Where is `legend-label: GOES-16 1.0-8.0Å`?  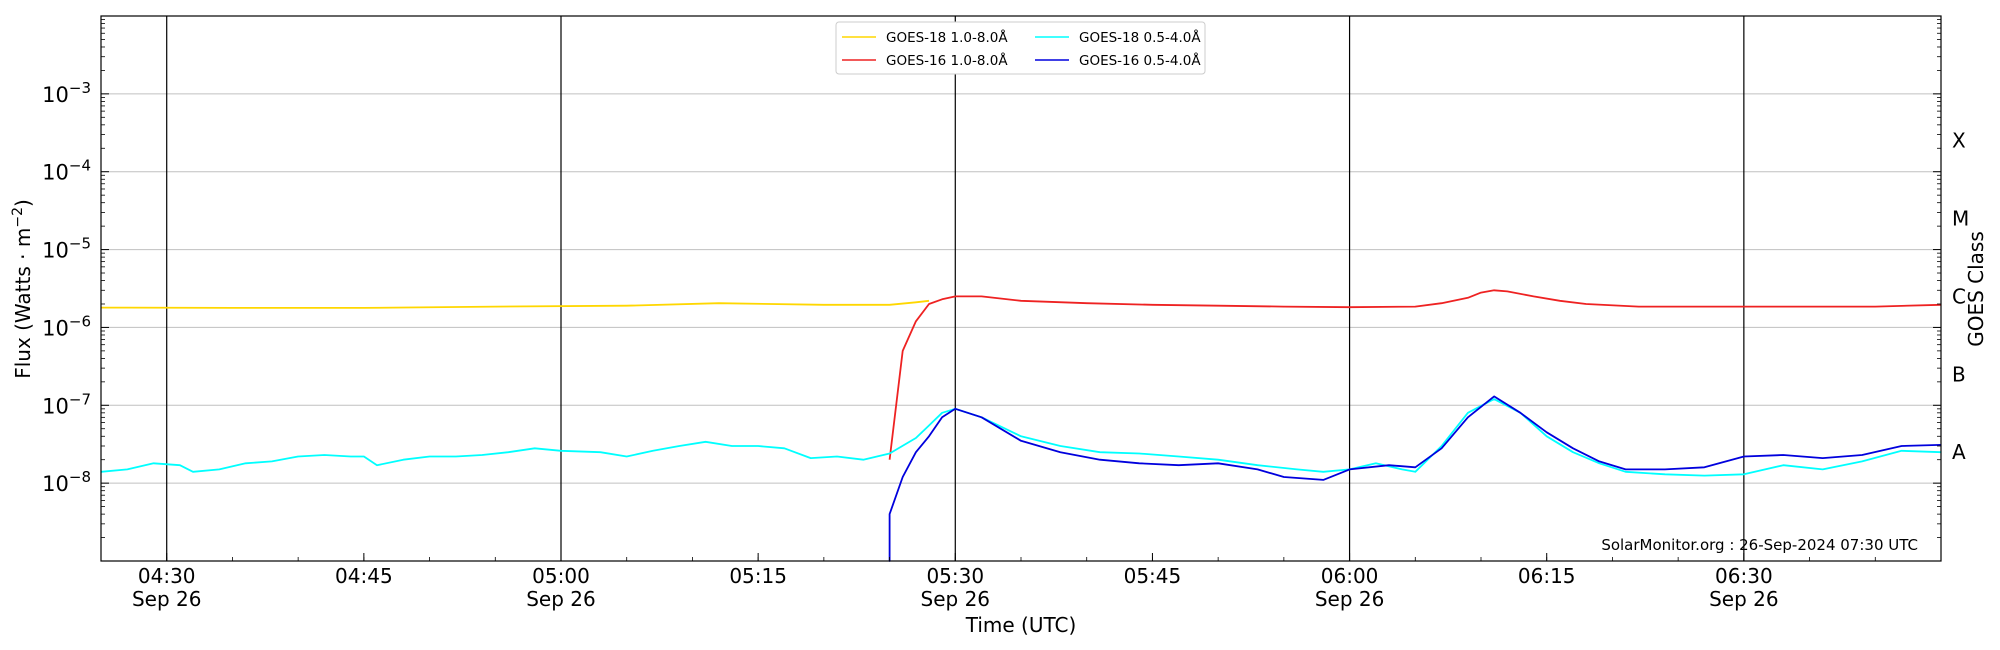 legend-label: GOES-16 1.0-8.0Å is located at coordinates (947, 60).